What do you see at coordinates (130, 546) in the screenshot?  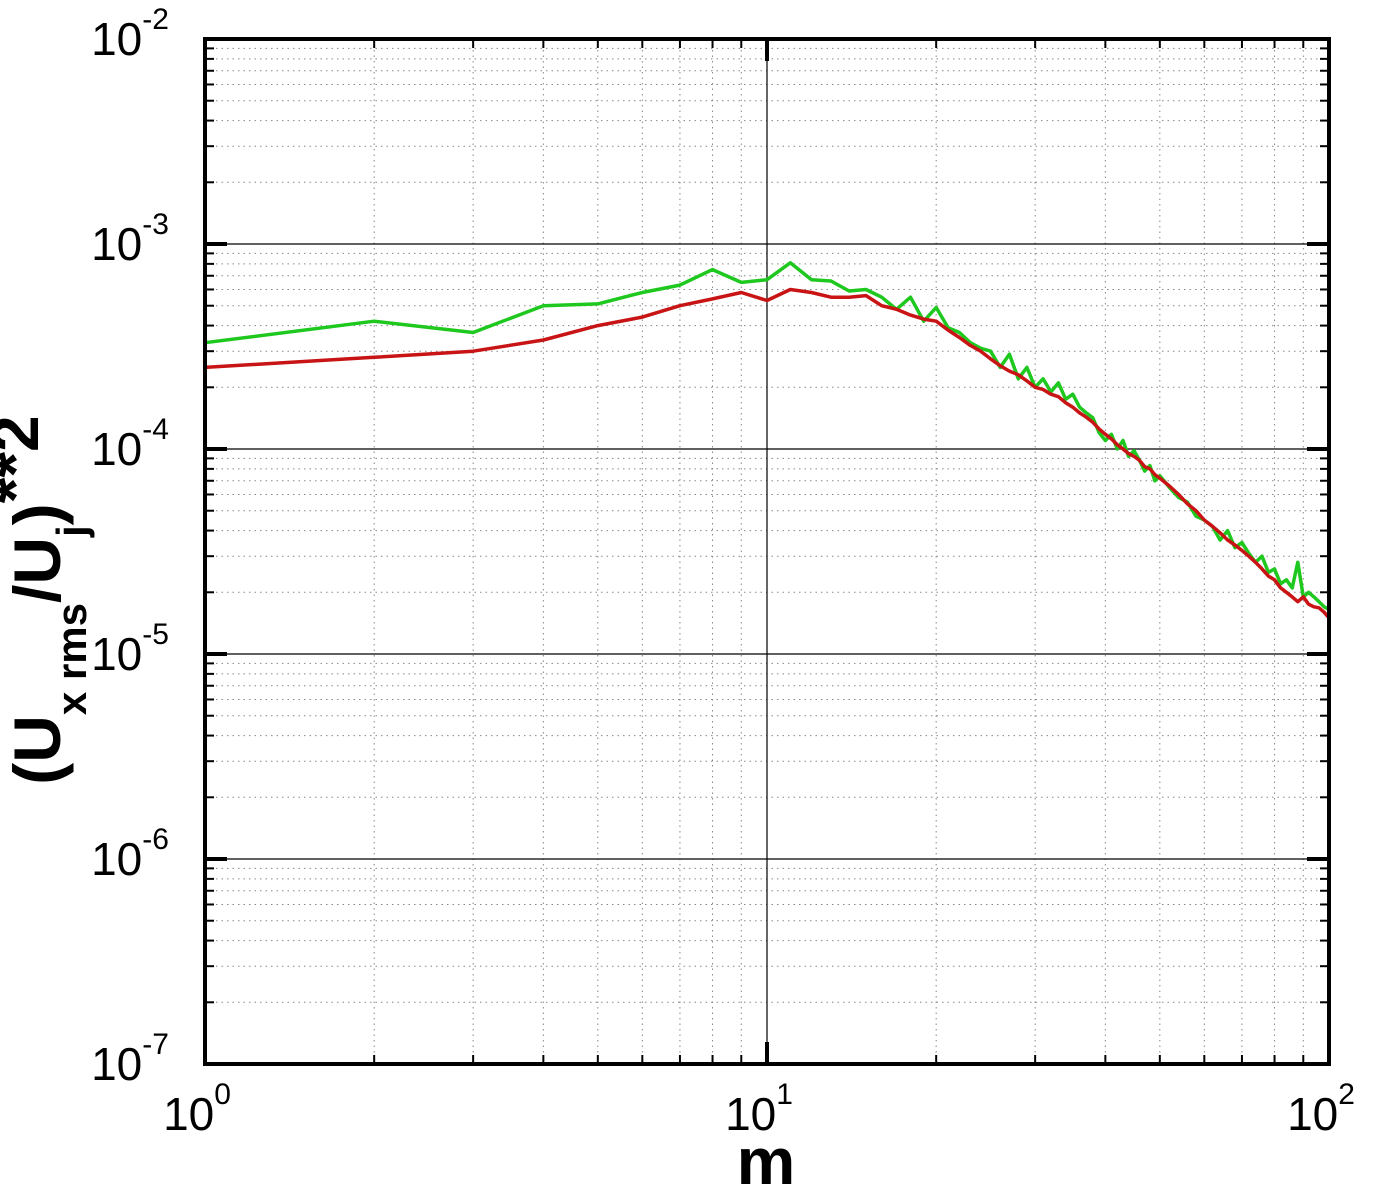 I see `y-tick-labels: 10⁻⁷ 10⁻⁶ 10⁻⁵ 10⁻⁴ 10⁻³ 10⁻²` at bounding box center [130, 546].